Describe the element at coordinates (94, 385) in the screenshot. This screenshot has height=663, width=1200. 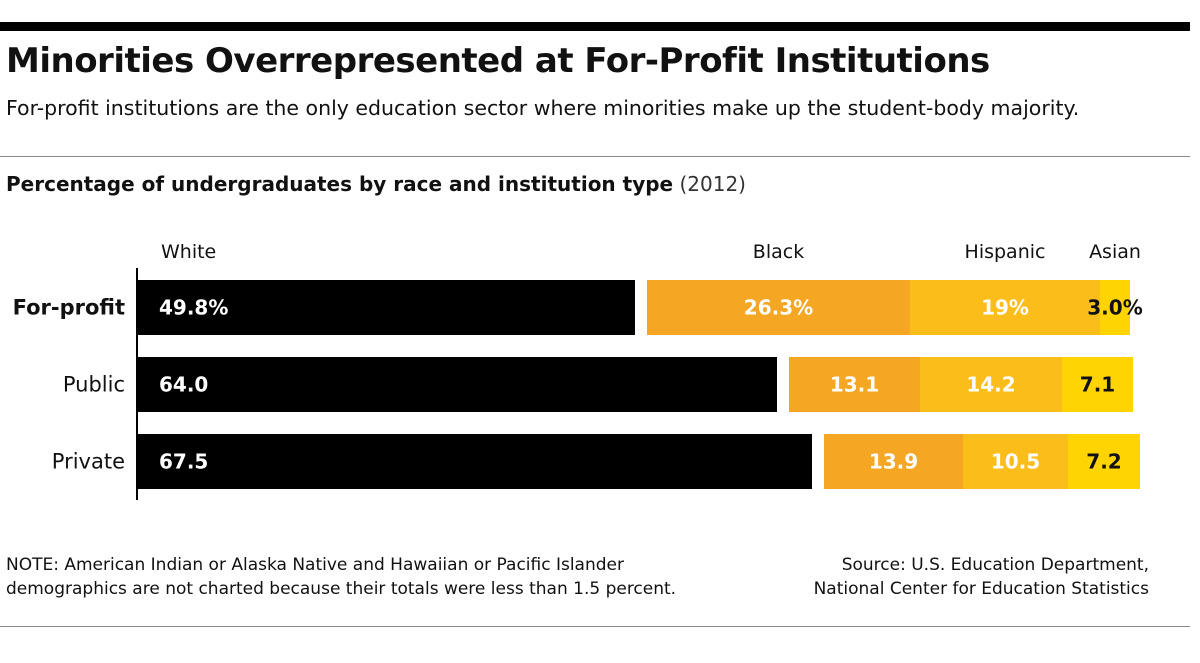
I see `category-label-public: Public` at that location.